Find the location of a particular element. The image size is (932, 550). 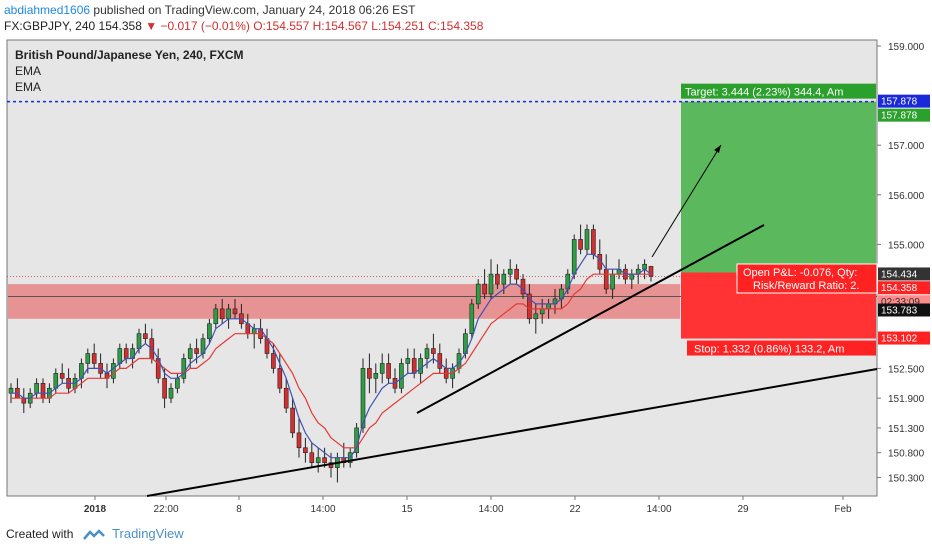

price-tag-stop: 153.102 is located at coordinates (899, 339).